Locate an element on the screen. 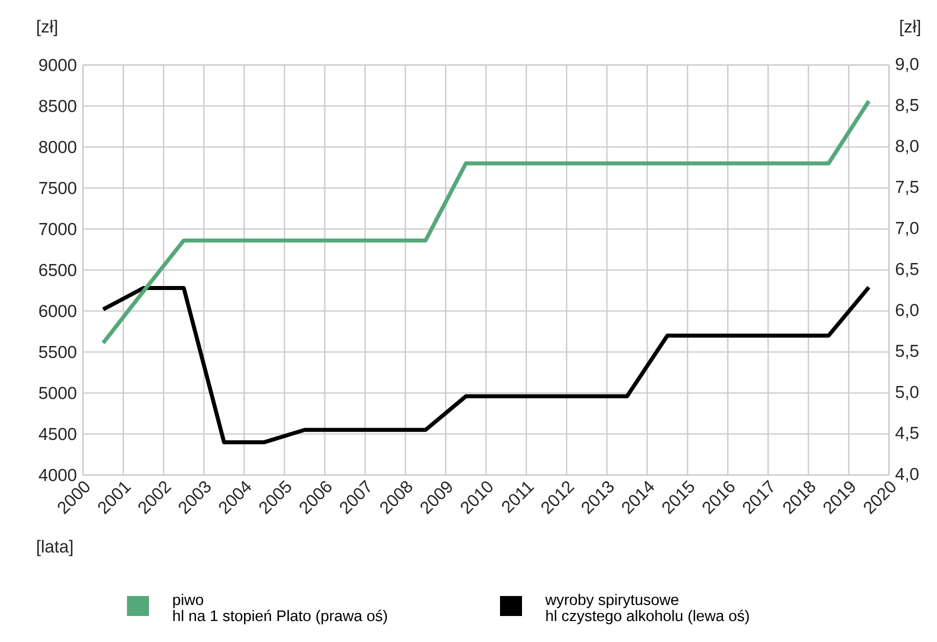 This screenshot has width=937, height=642. y-tick-label: 9000 is located at coordinates (57, 65).